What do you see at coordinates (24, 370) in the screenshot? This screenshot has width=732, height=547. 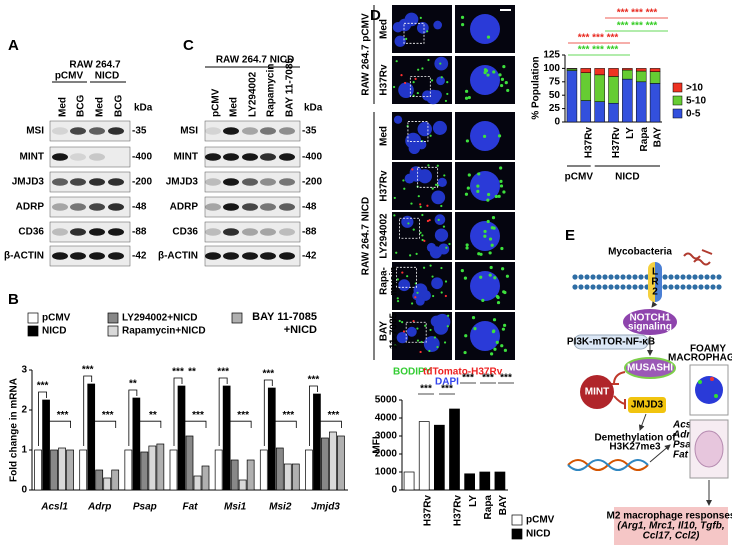 I see `y-tick-label: 3` at bounding box center [24, 370].